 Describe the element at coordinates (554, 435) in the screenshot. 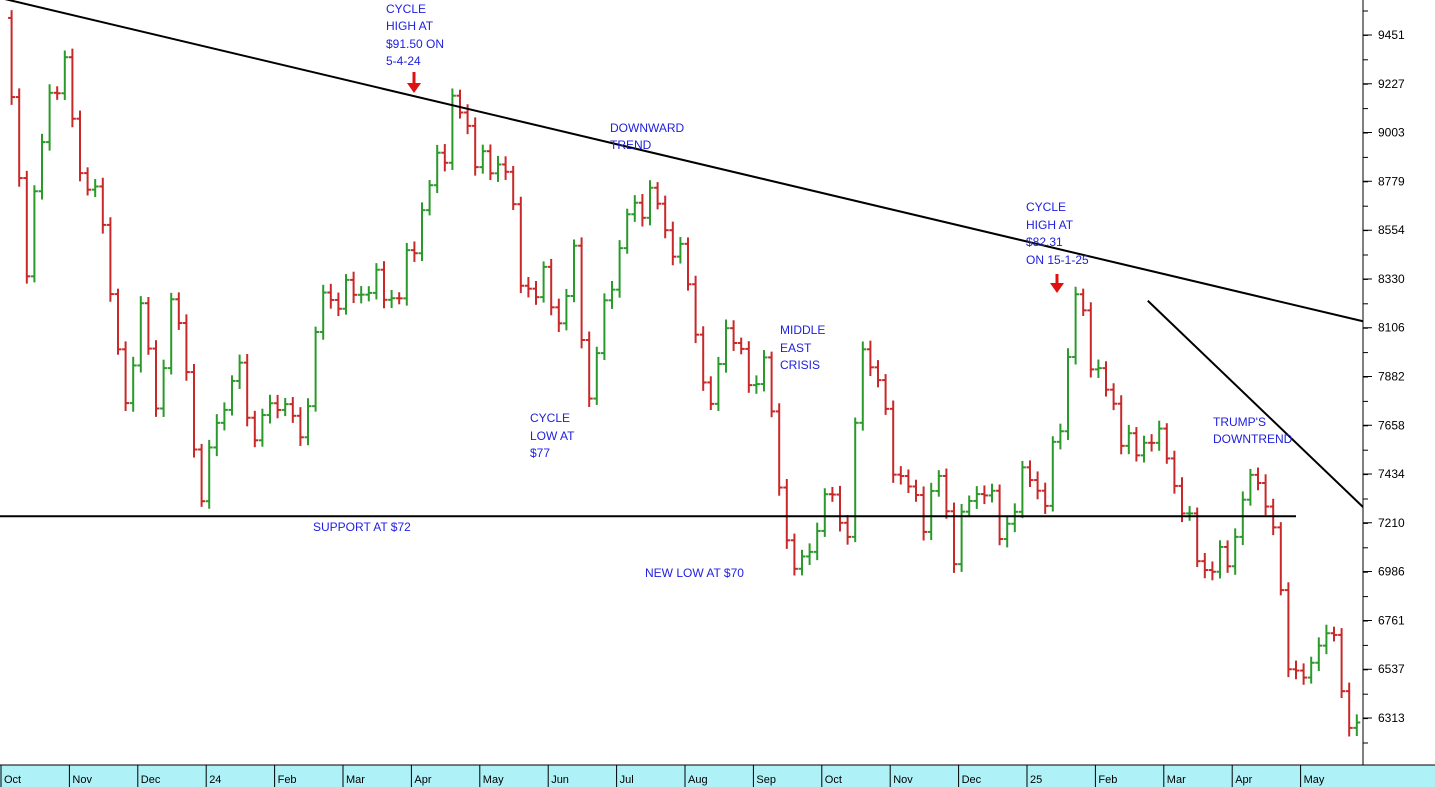

I see `annotation-cycle-low: CYCLE LOW AT $77` at that location.